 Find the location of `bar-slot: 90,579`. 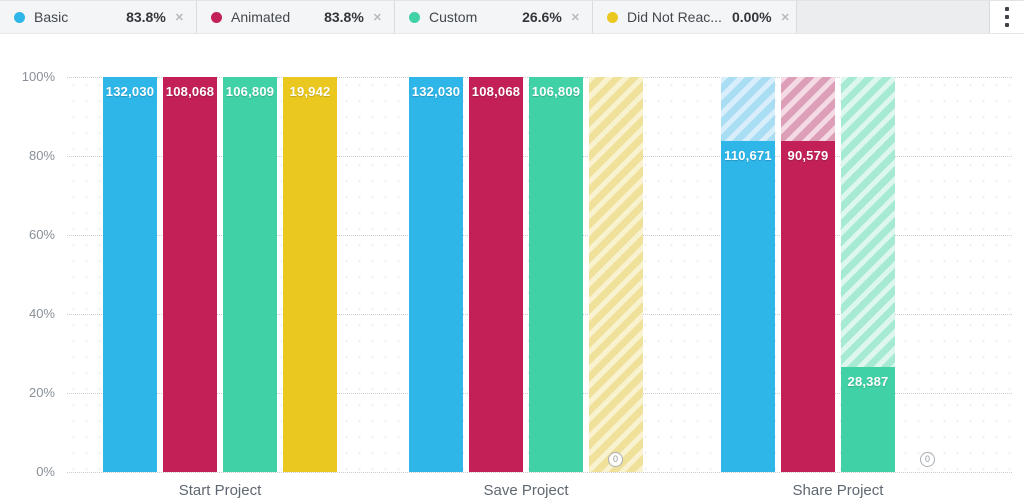

bar-slot: 90,579 is located at coordinates (808, 274).